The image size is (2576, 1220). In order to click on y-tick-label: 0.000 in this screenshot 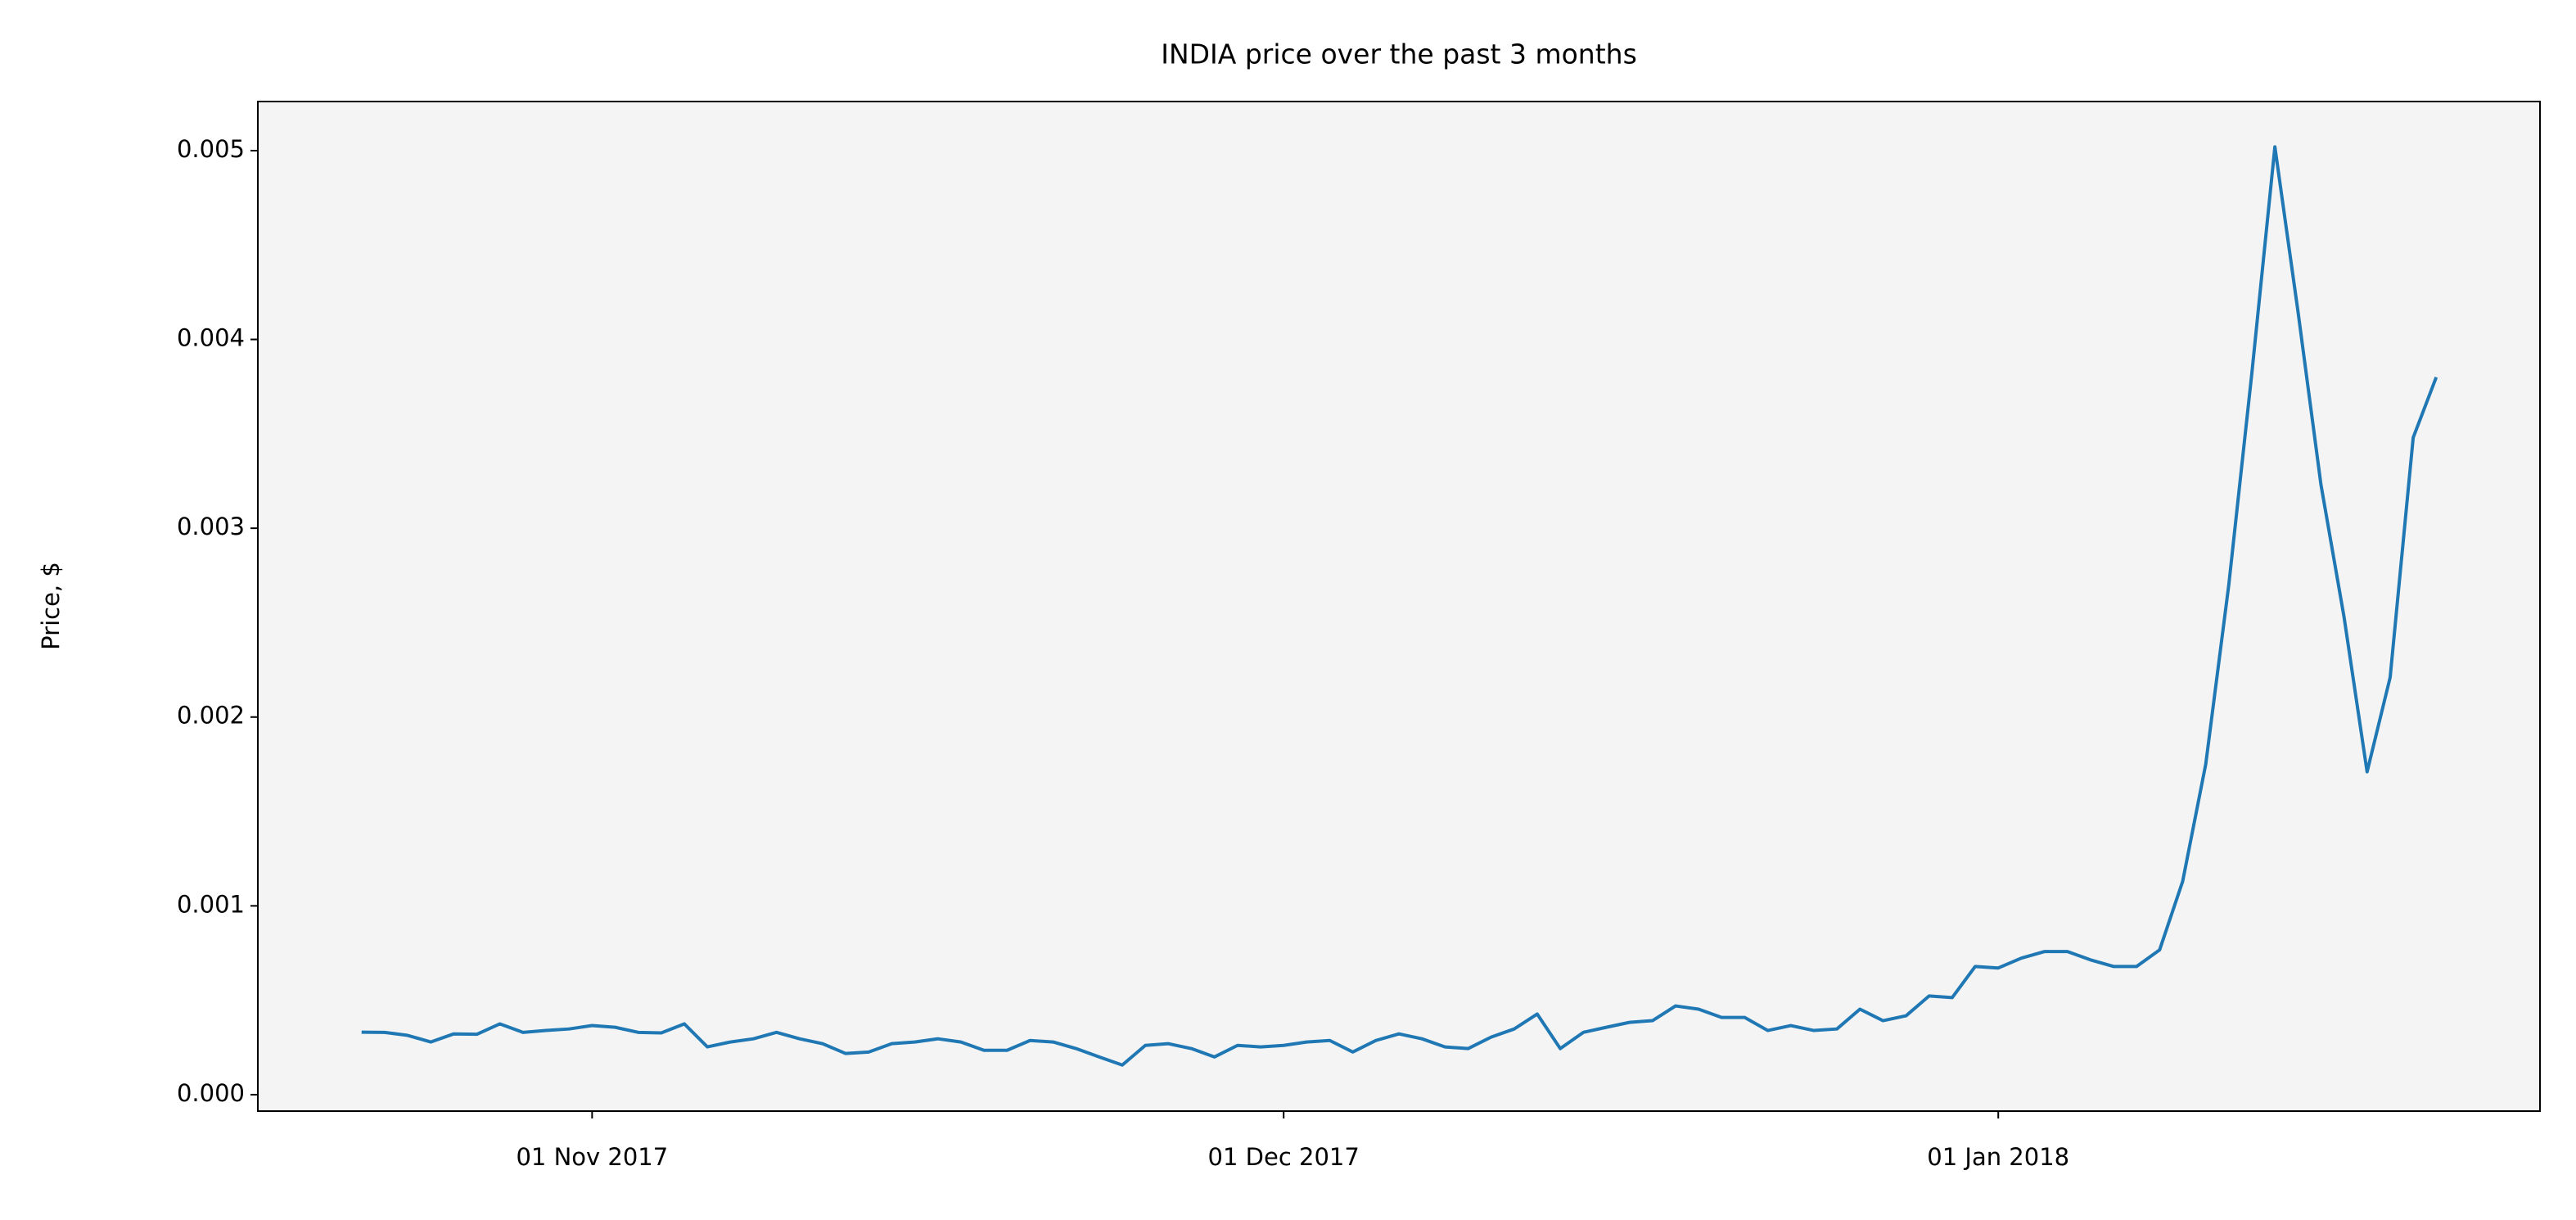, I will do `click(211, 1093)`.